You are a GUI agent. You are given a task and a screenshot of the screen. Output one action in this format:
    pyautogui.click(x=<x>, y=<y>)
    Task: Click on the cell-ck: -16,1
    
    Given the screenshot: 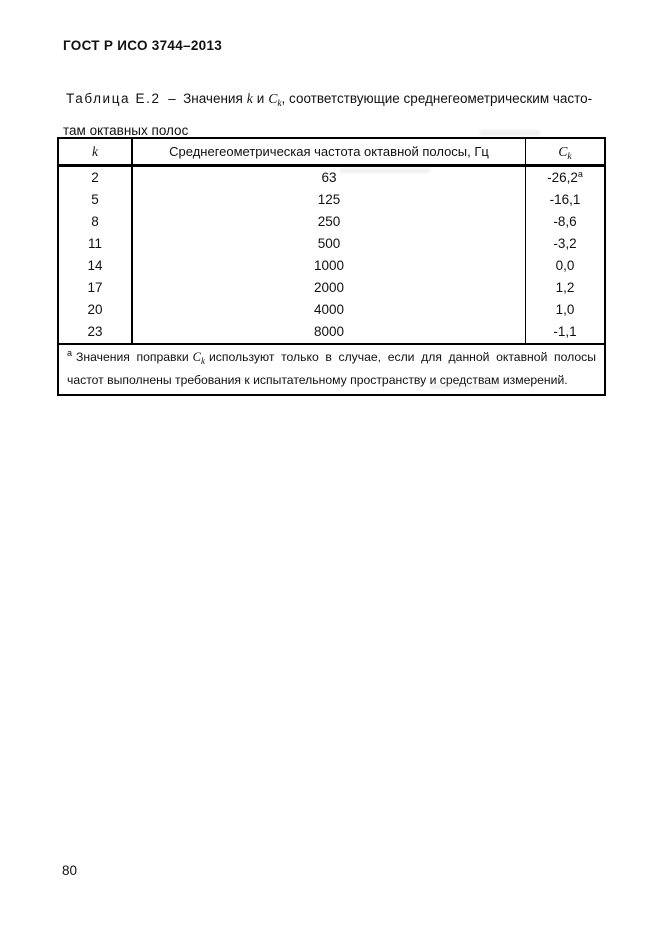 What is the action you would take?
    pyautogui.click(x=565, y=199)
    